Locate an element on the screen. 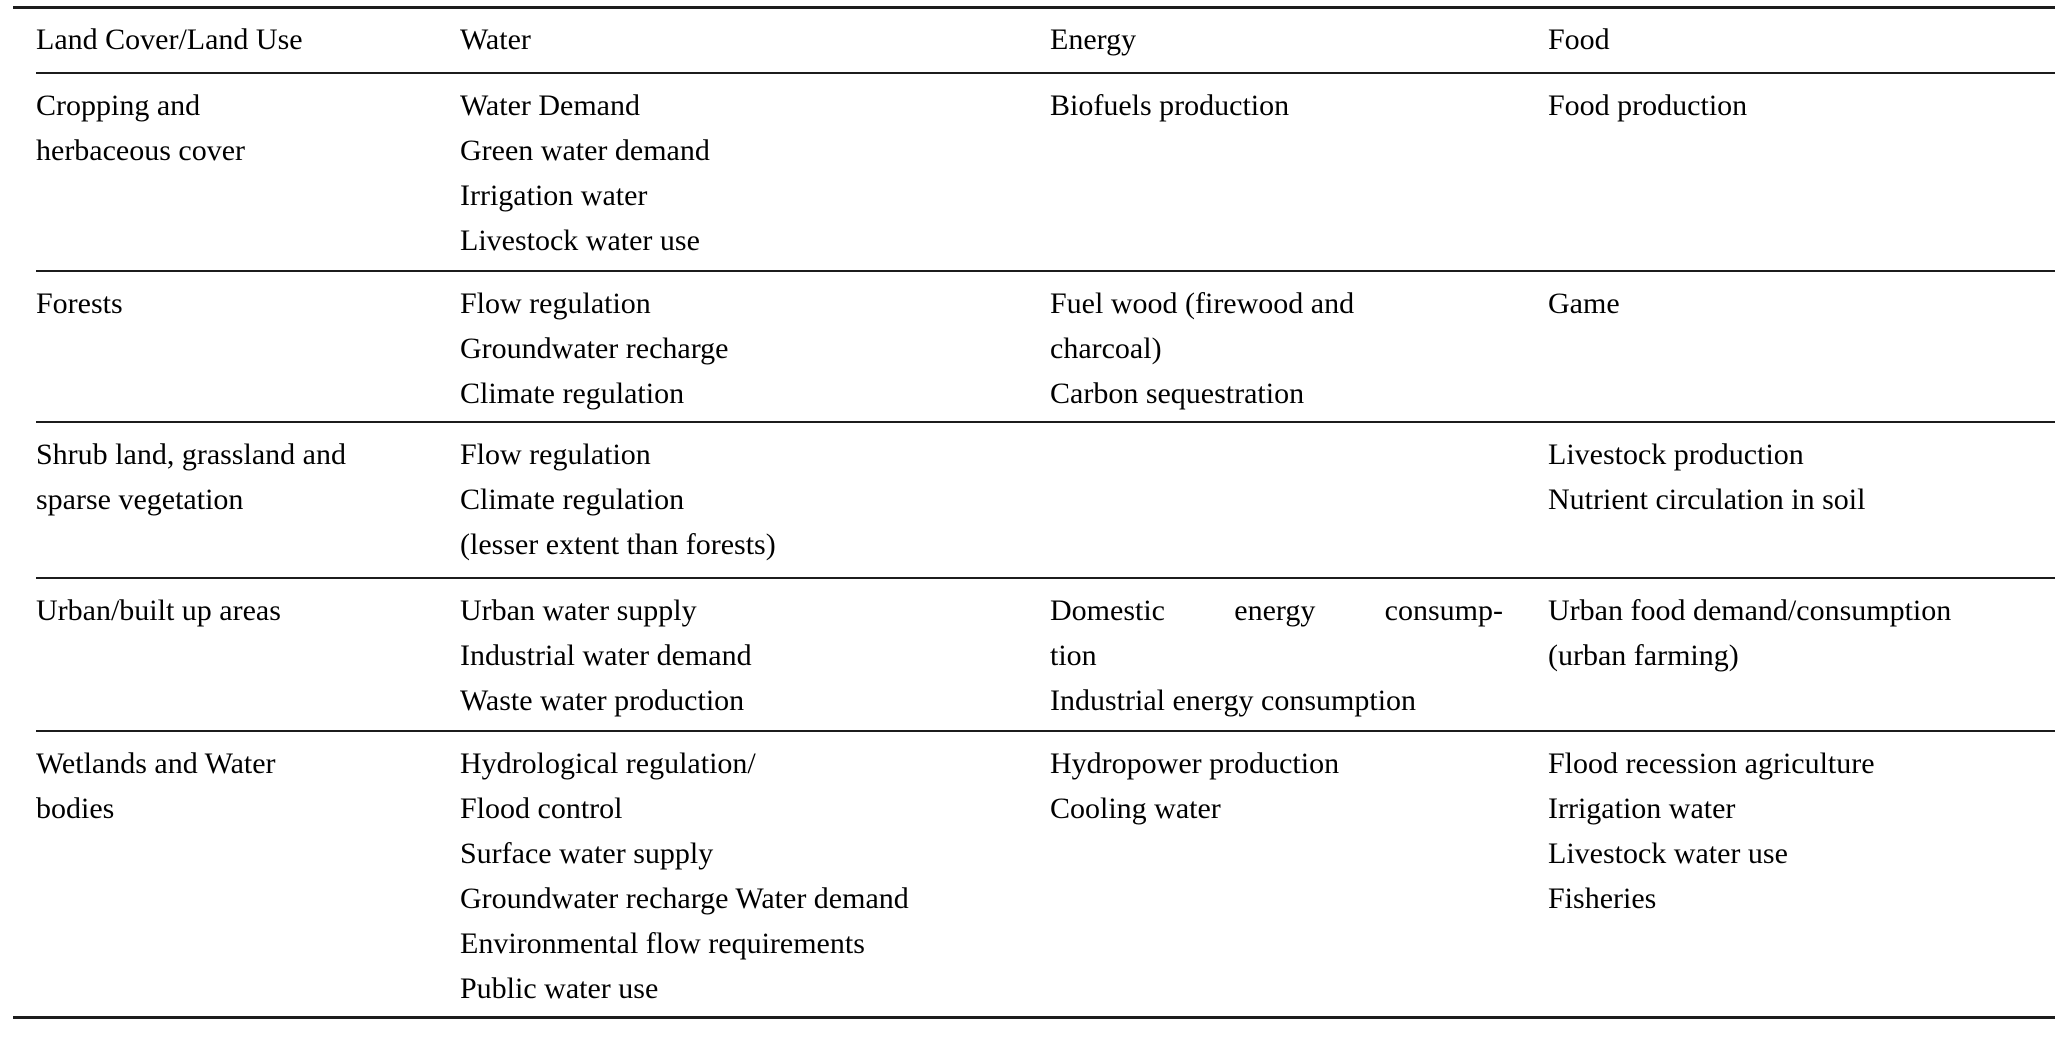  cell-line: Industrial energy consumption is located at coordinates (1233, 700).